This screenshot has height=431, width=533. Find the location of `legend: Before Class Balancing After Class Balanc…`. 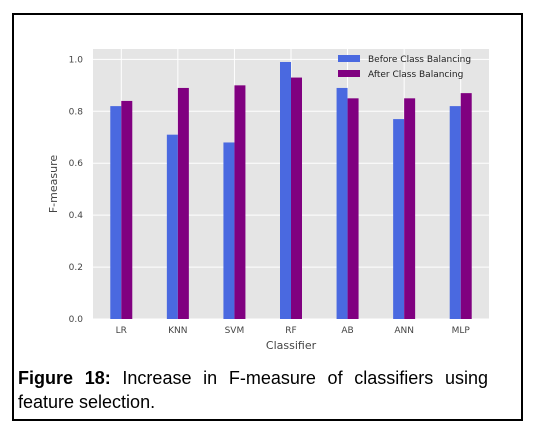

legend: Before Class Balancing After Class Balanc… is located at coordinates (404, 67).